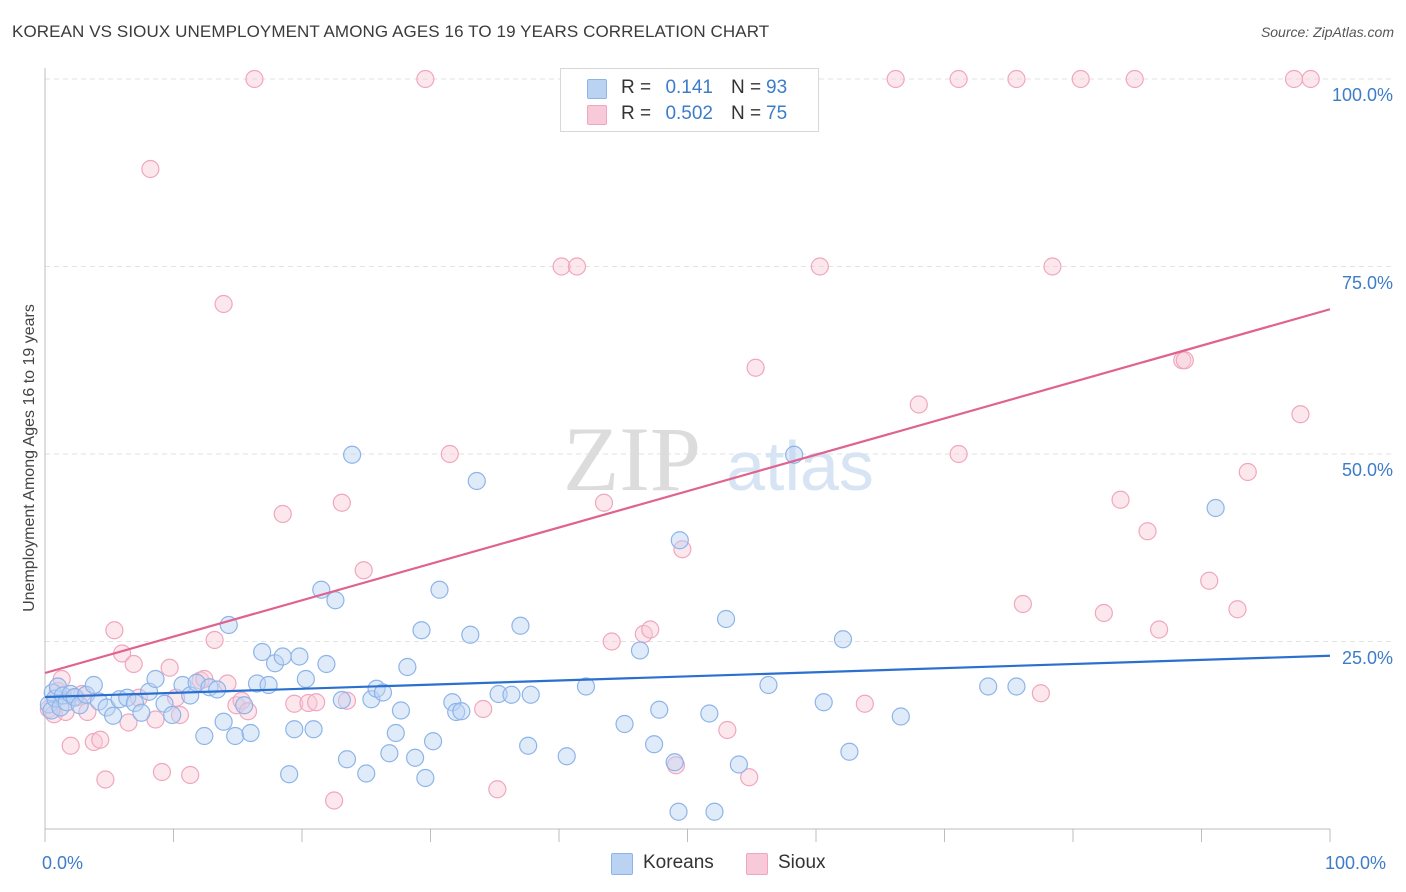  Describe the element at coordinates (678, 862) in the screenshot. I see `koreans-legend-label: Koreans` at that location.